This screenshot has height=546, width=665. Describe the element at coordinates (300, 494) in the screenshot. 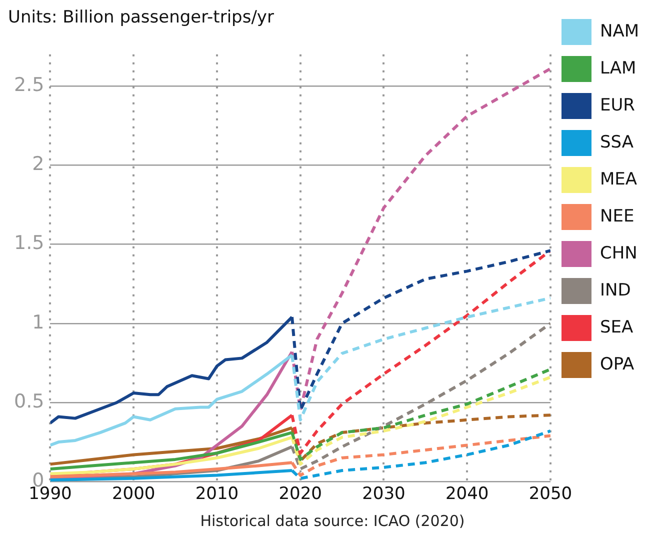

I see `x-tick-label: 2020` at that location.